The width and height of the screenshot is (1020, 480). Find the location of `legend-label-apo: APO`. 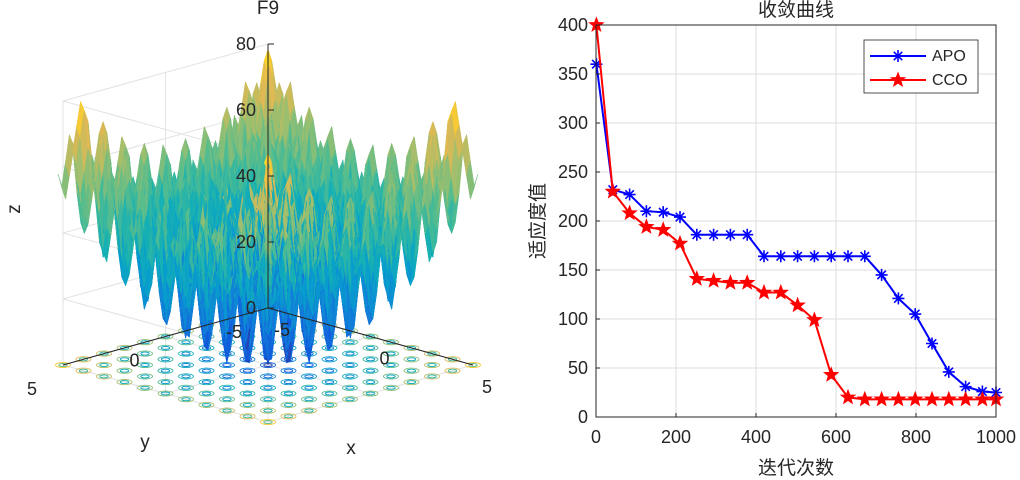

legend-label-apo: APO is located at coordinates (949, 56).